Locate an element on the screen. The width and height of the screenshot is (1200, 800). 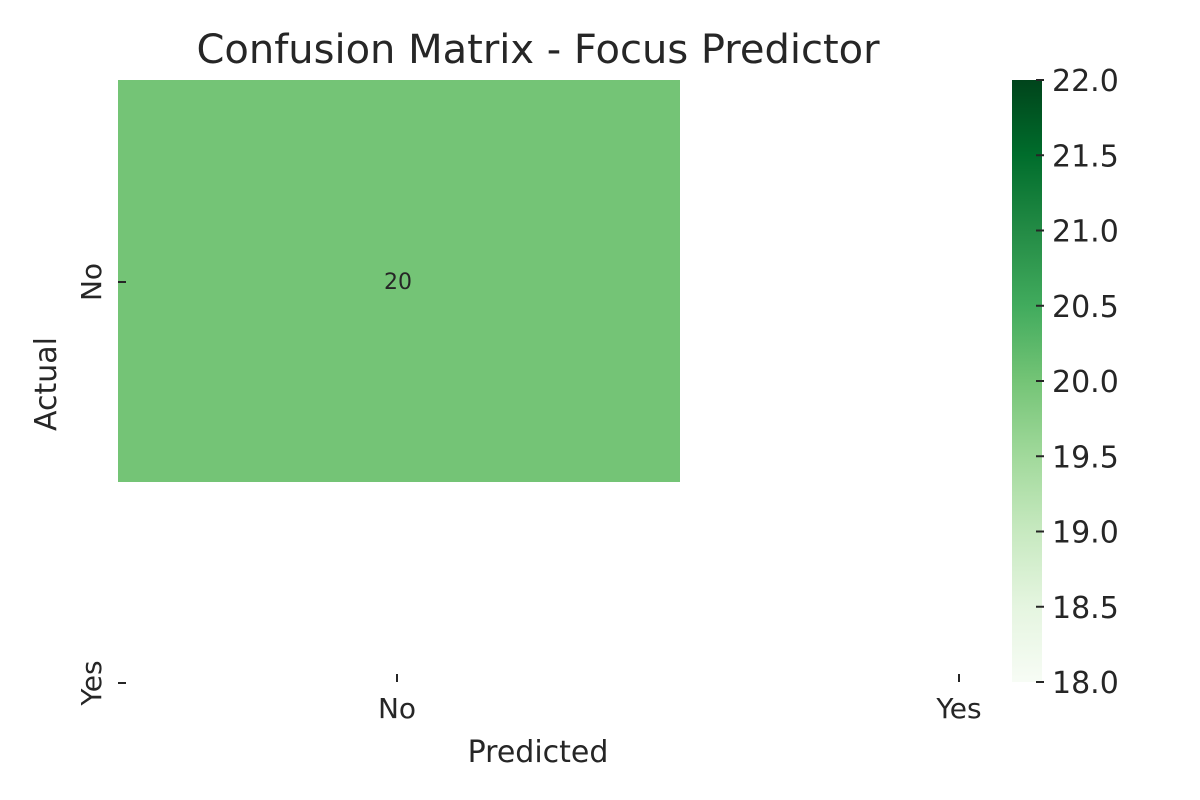
x-axis-ticks: No Yes is located at coordinates (680, 699).